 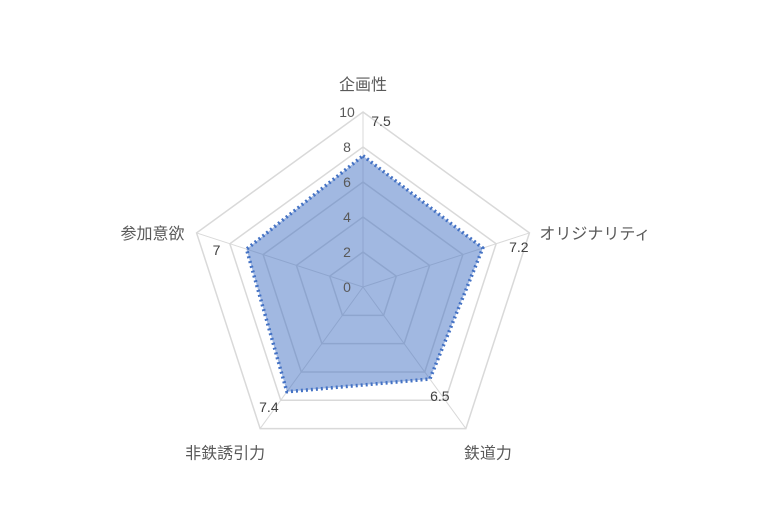 What do you see at coordinates (347, 182) in the screenshot?
I see `radial-tick-label: 6` at bounding box center [347, 182].